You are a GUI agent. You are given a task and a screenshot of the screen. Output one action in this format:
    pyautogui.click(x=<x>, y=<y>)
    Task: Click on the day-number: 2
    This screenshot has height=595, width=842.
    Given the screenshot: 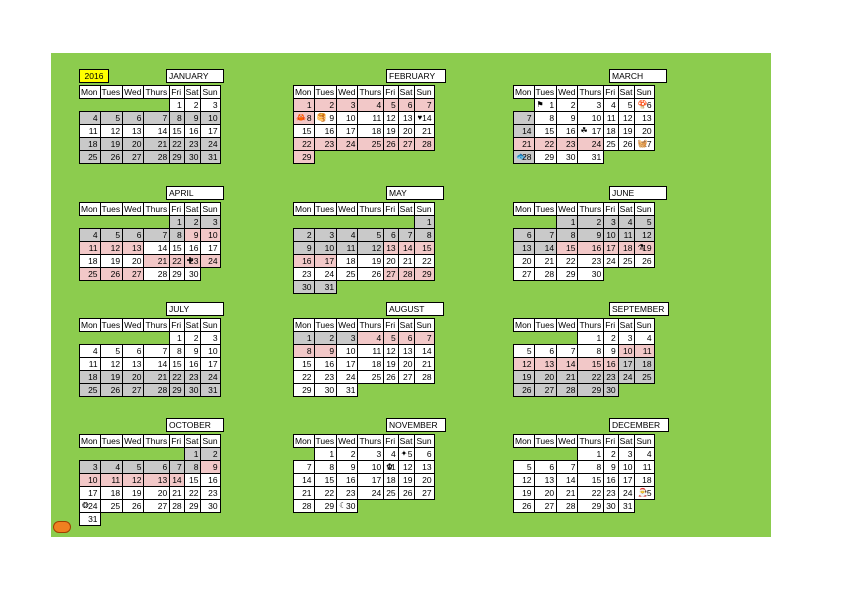 What is the action you would take?
    pyautogui.click(x=215, y=454)
    